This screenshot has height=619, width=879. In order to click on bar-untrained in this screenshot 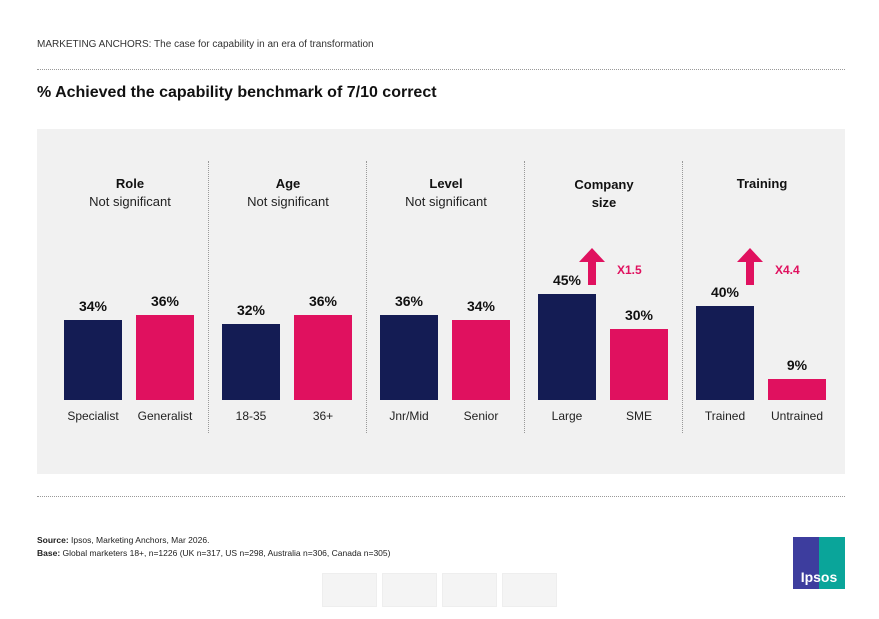, I will do `click(797, 389)`.